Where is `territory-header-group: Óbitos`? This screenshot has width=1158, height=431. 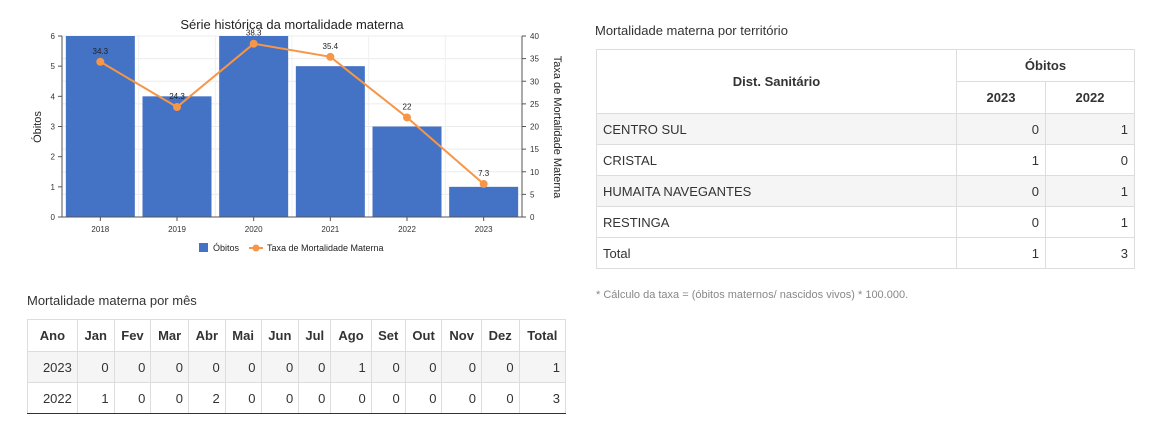
territory-header-group: Óbitos is located at coordinates (1045, 65).